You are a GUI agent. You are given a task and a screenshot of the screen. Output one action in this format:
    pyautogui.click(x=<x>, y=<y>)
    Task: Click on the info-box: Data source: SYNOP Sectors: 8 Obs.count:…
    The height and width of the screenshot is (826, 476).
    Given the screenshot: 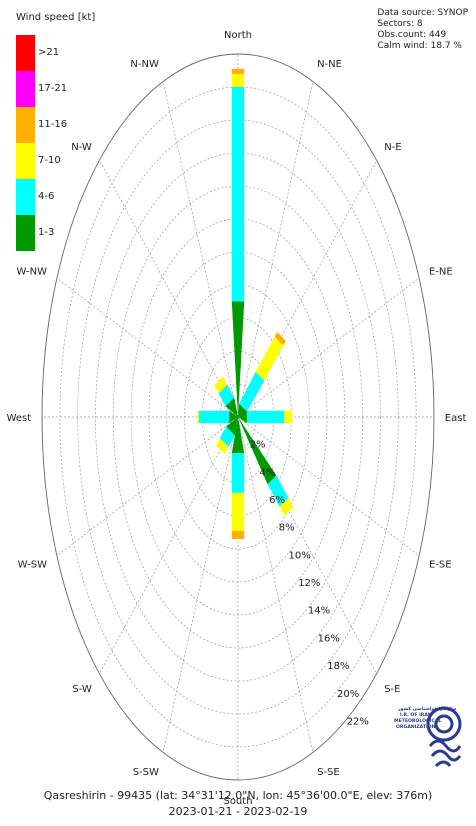 What is the action you would take?
    pyautogui.click(x=422, y=30)
    